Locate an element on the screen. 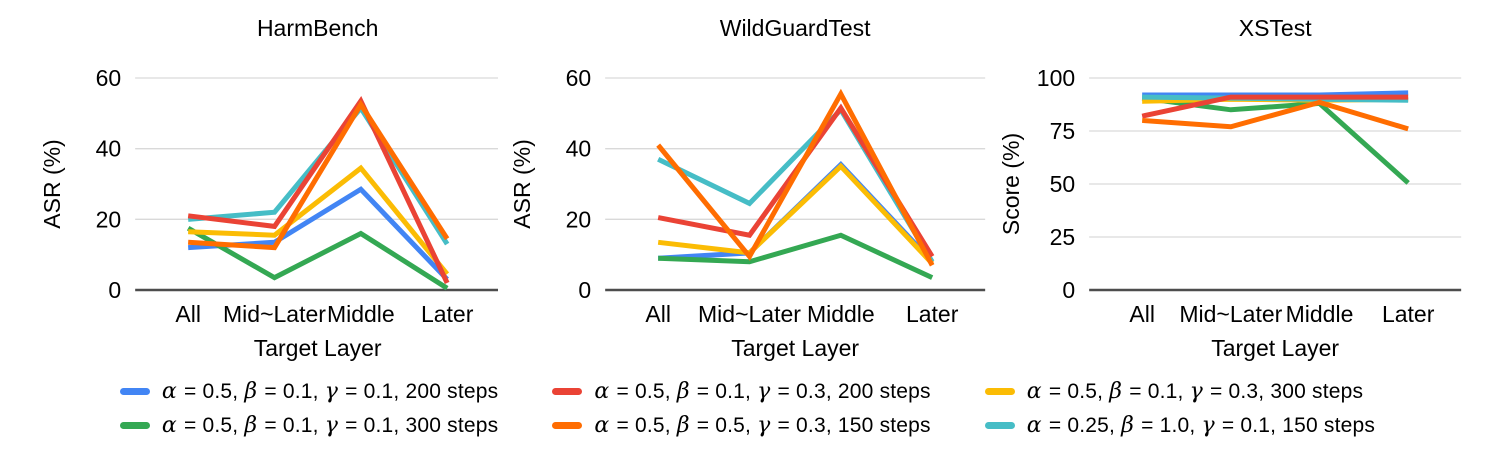 The image size is (1495, 455). legend-label: α = 0.5, β = 0.1, γ = 0.1, 200 steps is located at coordinates (330, 391).